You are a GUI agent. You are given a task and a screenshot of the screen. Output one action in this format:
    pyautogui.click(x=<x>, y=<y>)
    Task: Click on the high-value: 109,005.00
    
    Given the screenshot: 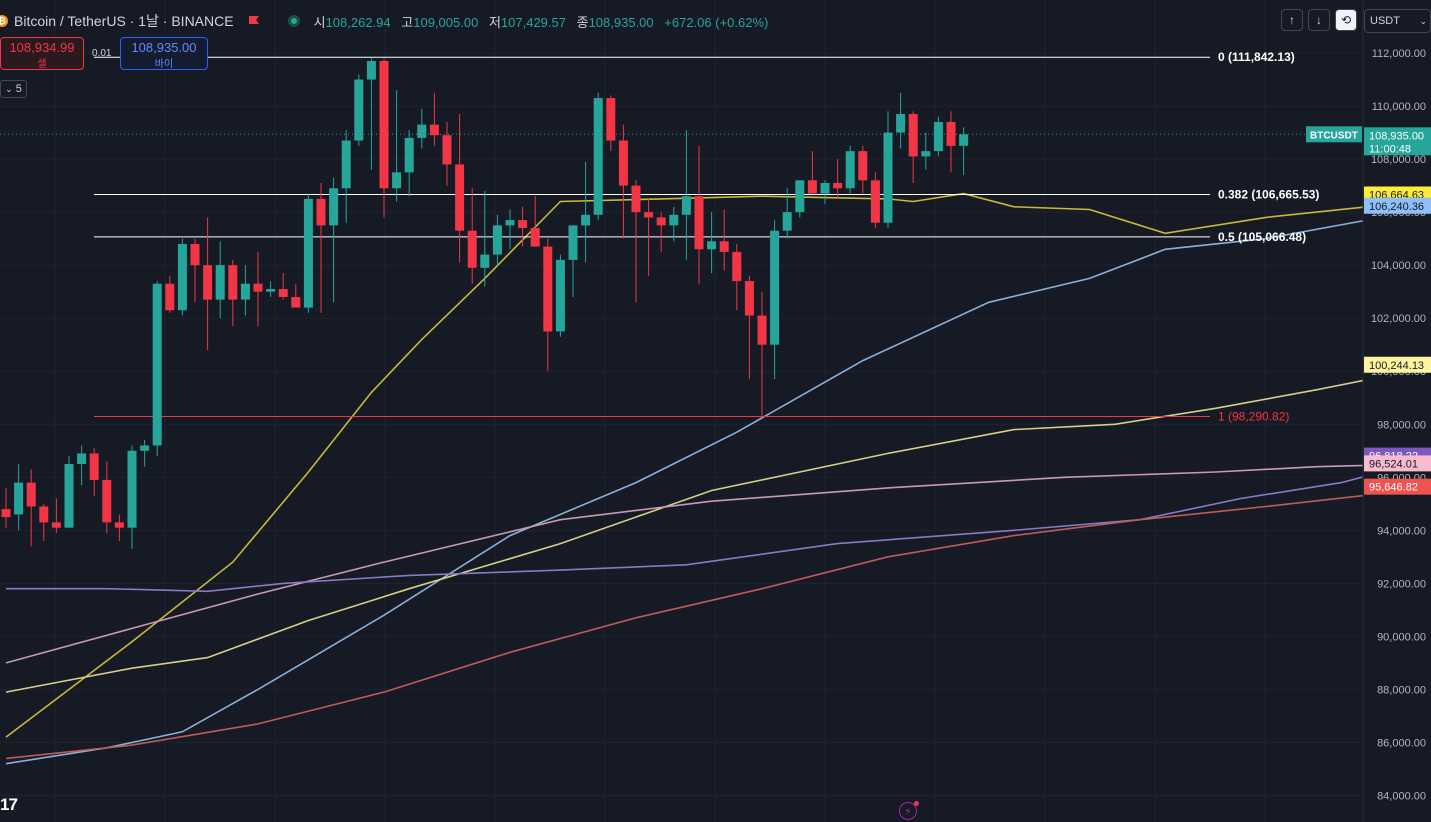 What is the action you would take?
    pyautogui.click(x=446, y=22)
    